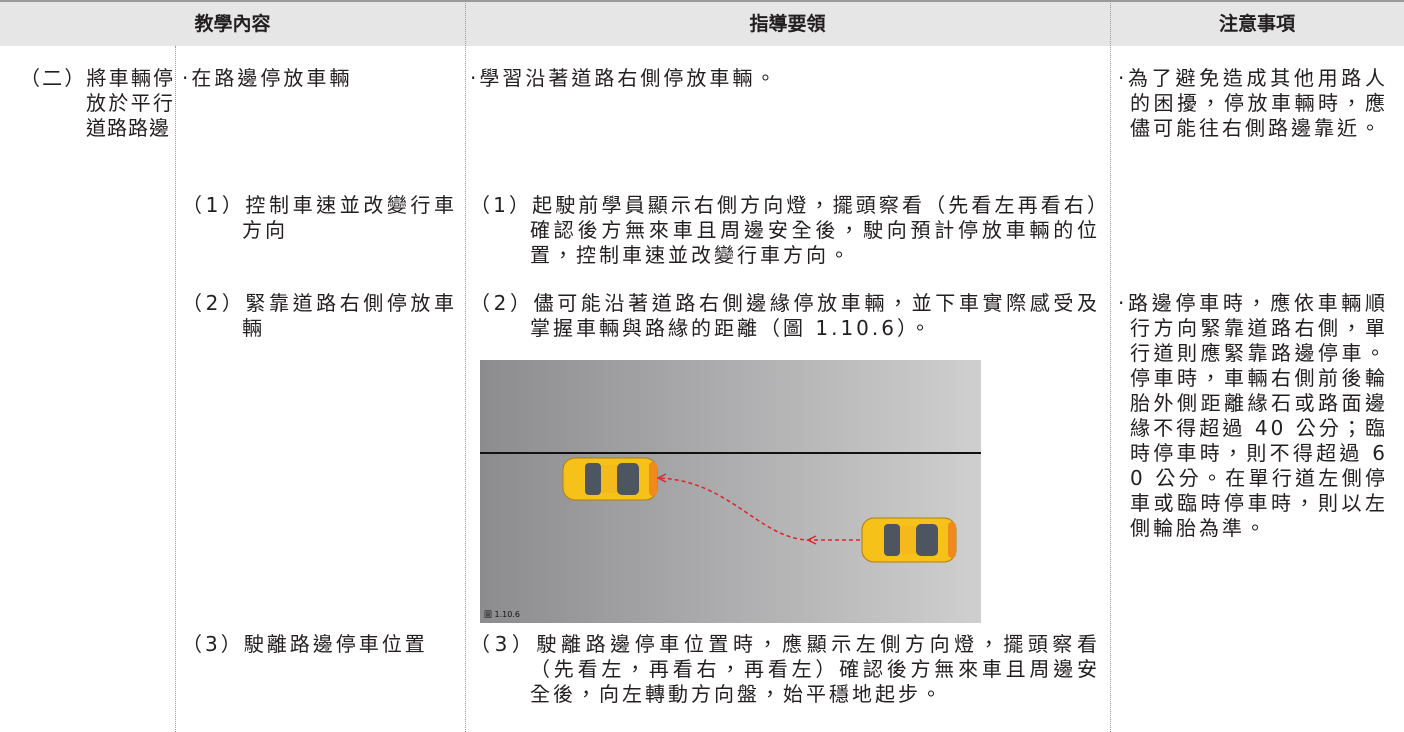 Image resolution: width=1404 pixels, height=732 pixels. Describe the element at coordinates (232, 24) in the screenshot. I see `header-cell: 教學內容` at that location.